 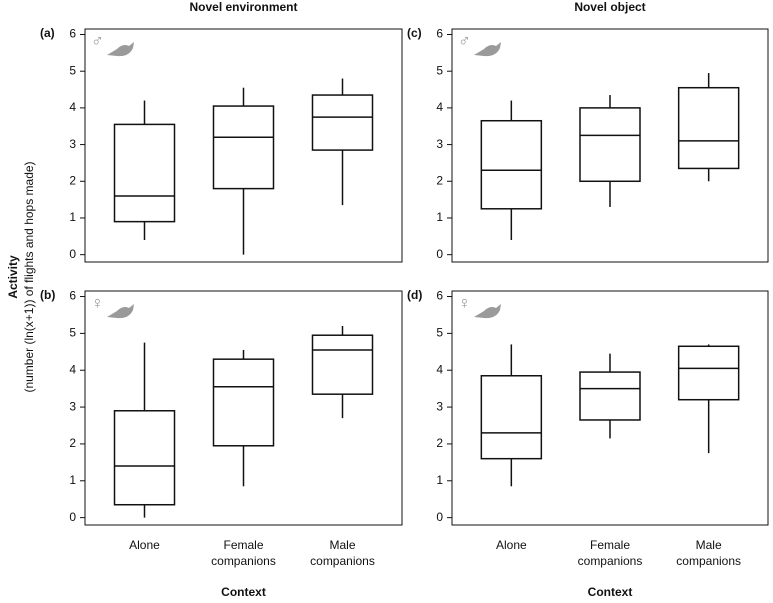 What do you see at coordinates (609, 7) in the screenshot?
I see `panel-title: Novel object` at bounding box center [609, 7].